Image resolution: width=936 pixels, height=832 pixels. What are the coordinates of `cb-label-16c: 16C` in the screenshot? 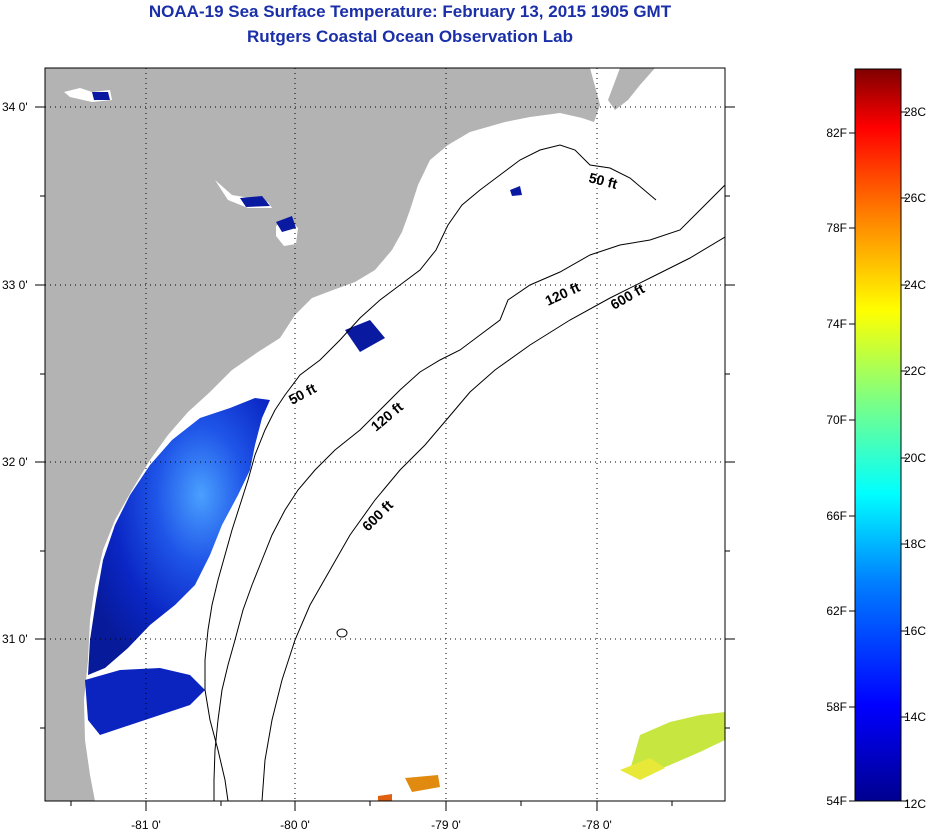 It's located at (915, 631).